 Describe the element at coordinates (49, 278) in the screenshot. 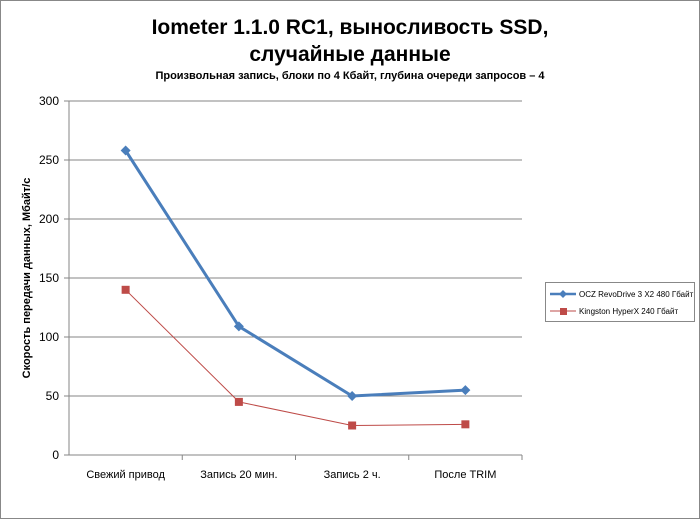

I see `y-tick-label: 150` at that location.